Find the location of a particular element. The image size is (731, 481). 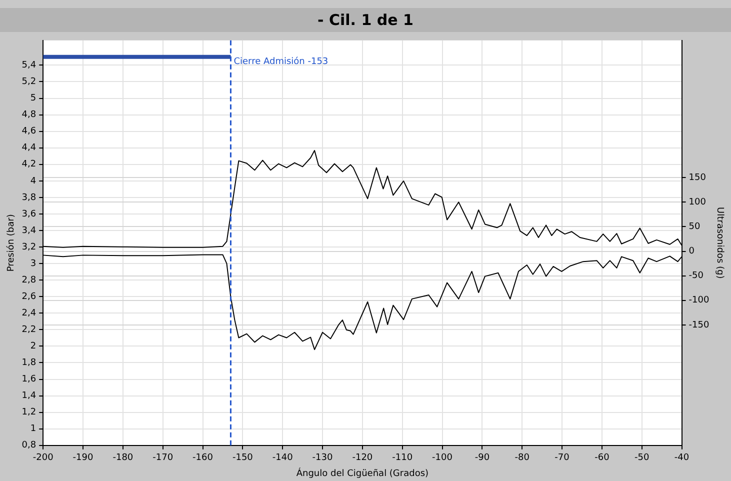

x-tick-label: -190 is located at coordinates (83, 458).